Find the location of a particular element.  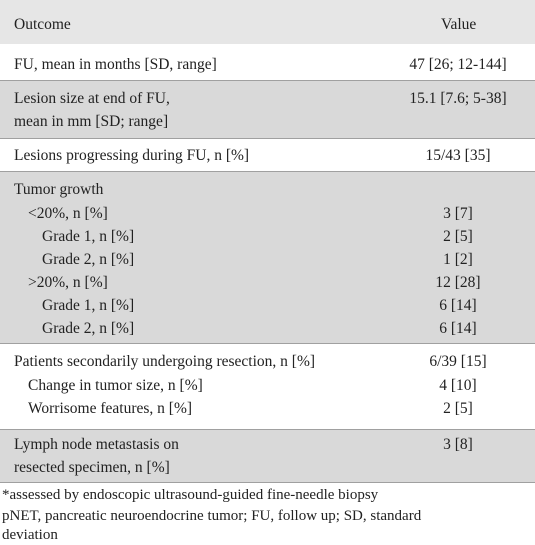

row-value: 12 [28] is located at coordinates (458, 282).